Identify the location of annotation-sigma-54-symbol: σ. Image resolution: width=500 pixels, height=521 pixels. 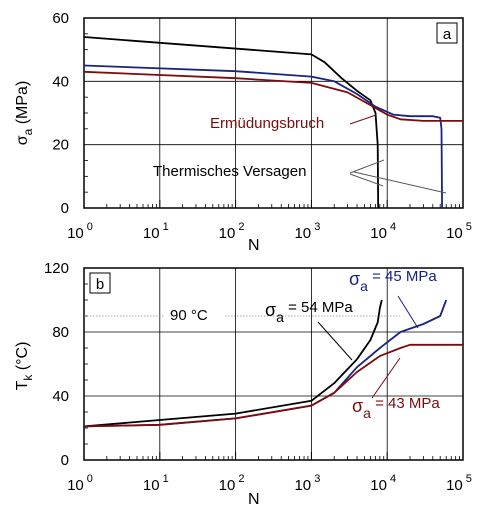
(270, 310).